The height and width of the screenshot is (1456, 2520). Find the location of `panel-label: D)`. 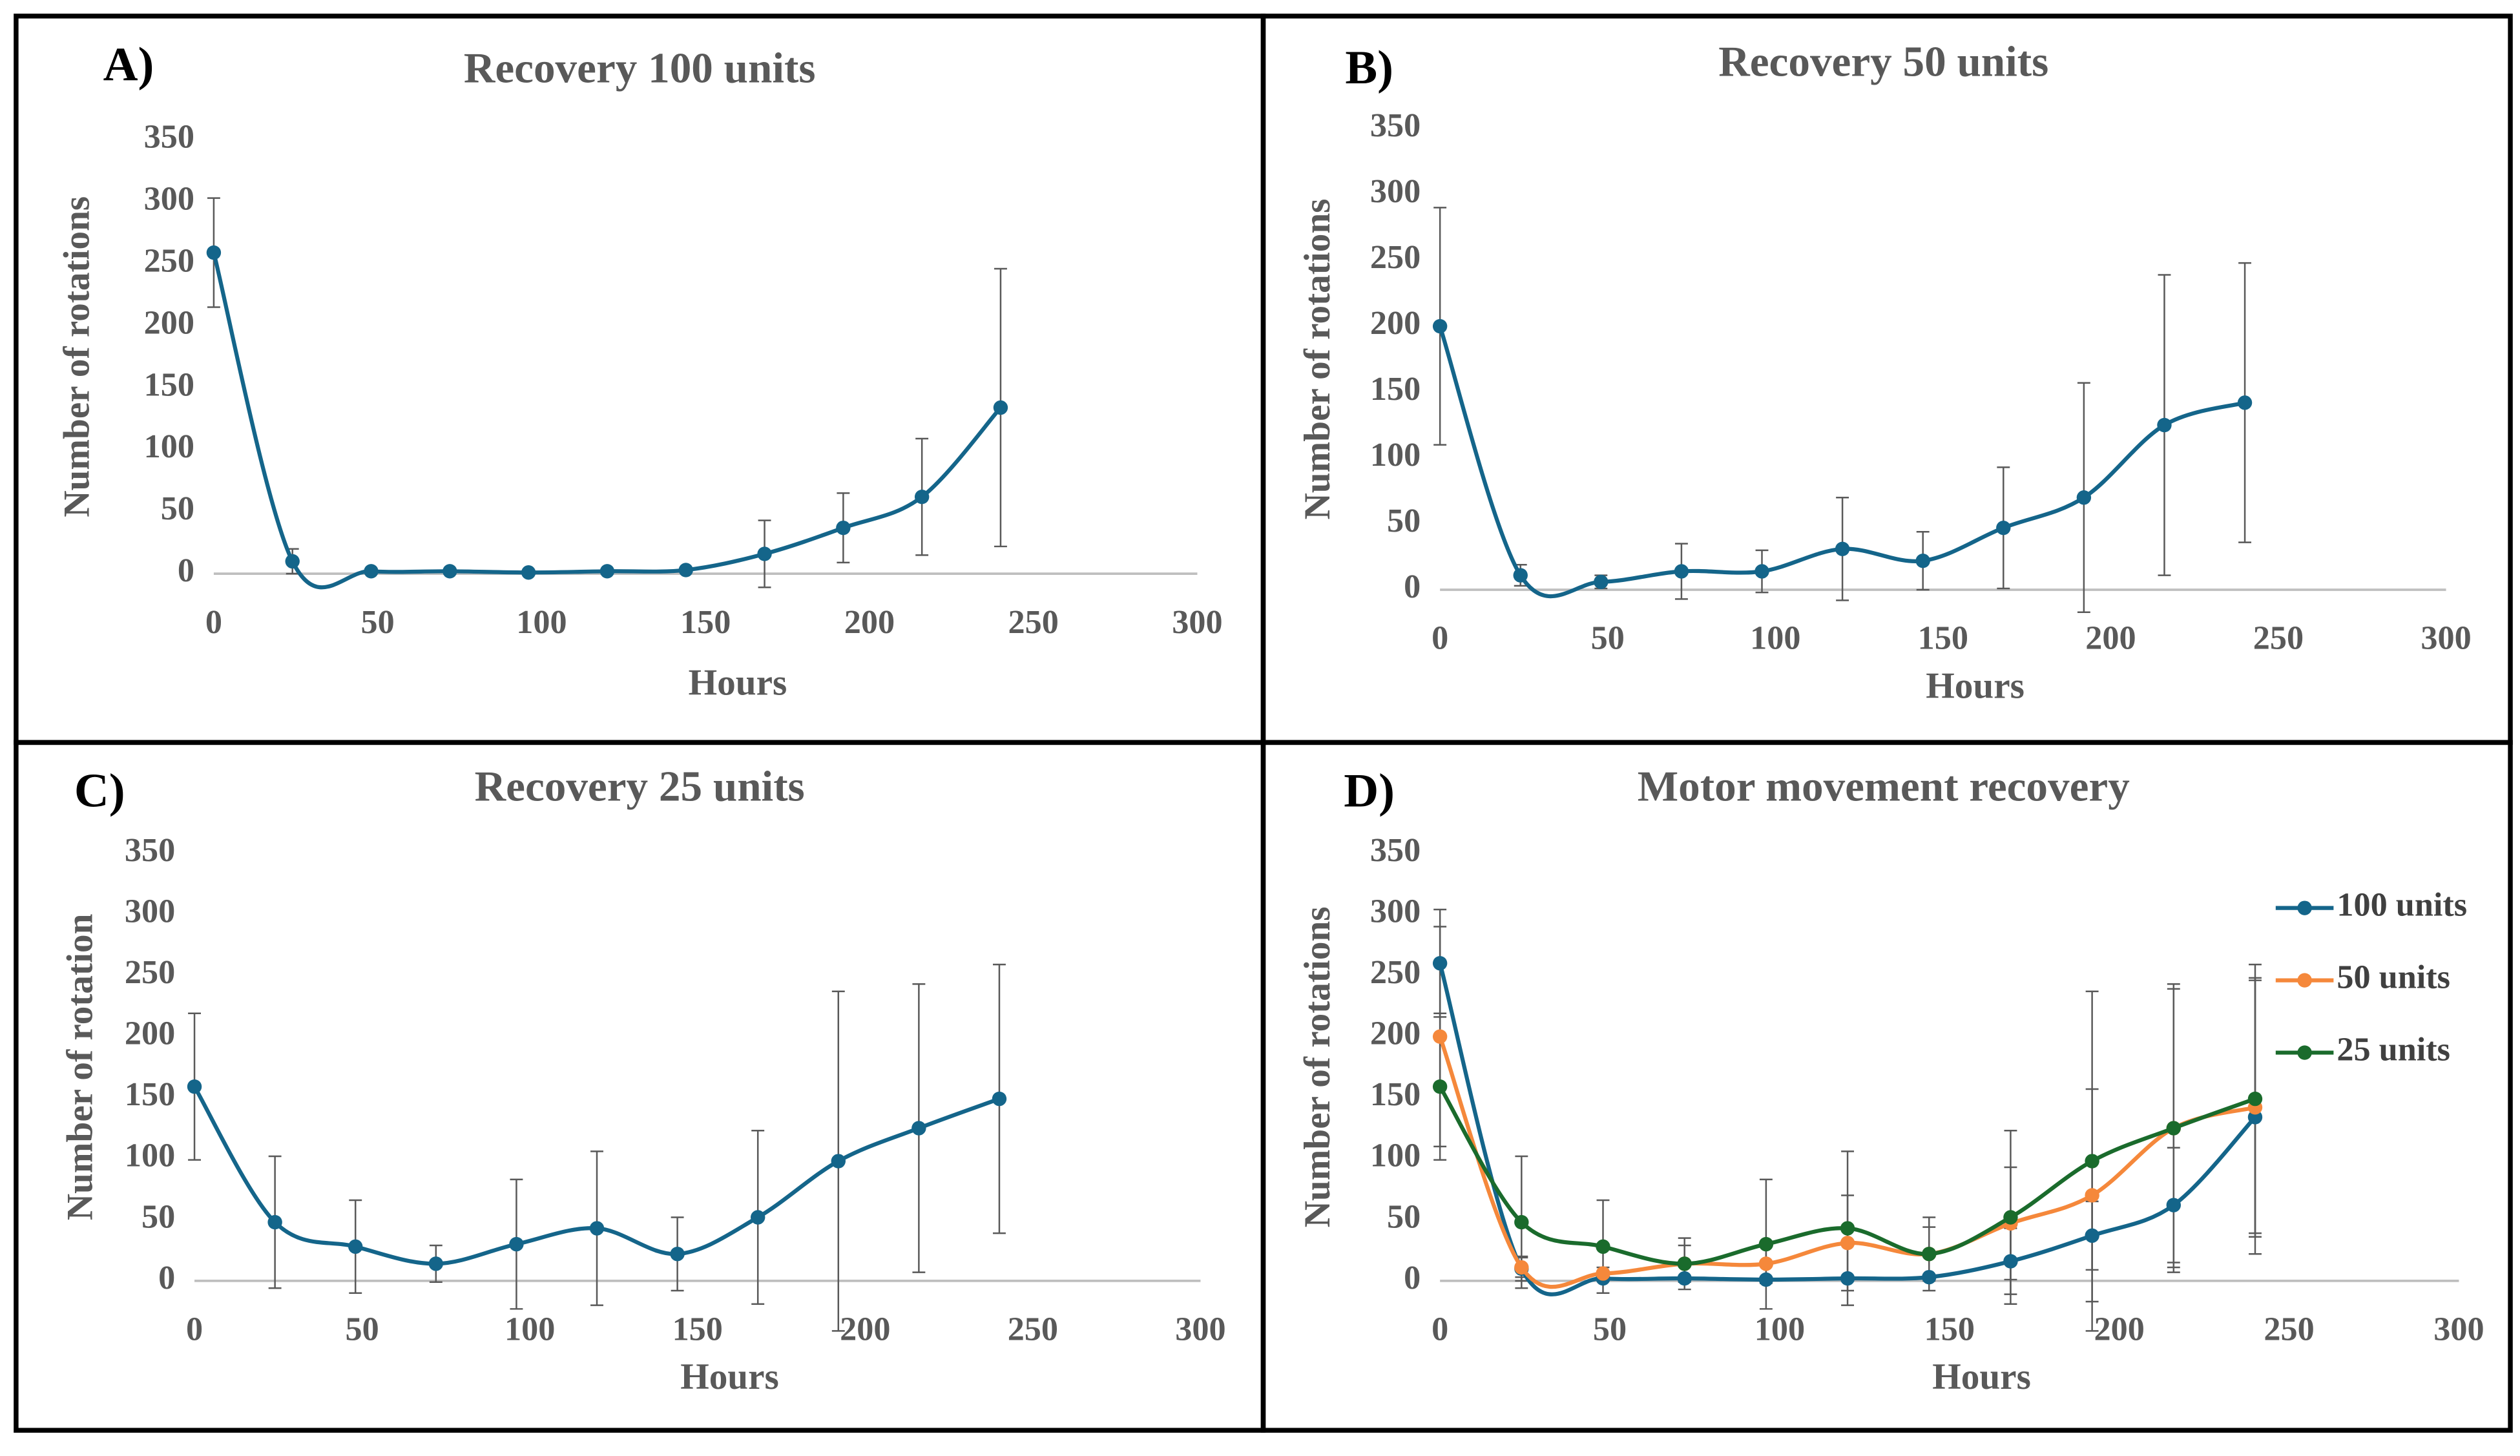

panel-label: D) is located at coordinates (1369, 791).